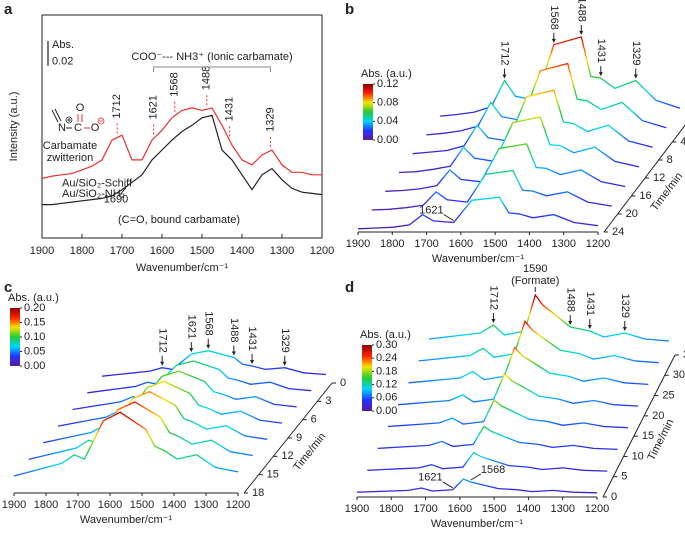  I want to click on time-tick-label: 6, so click(314, 420).